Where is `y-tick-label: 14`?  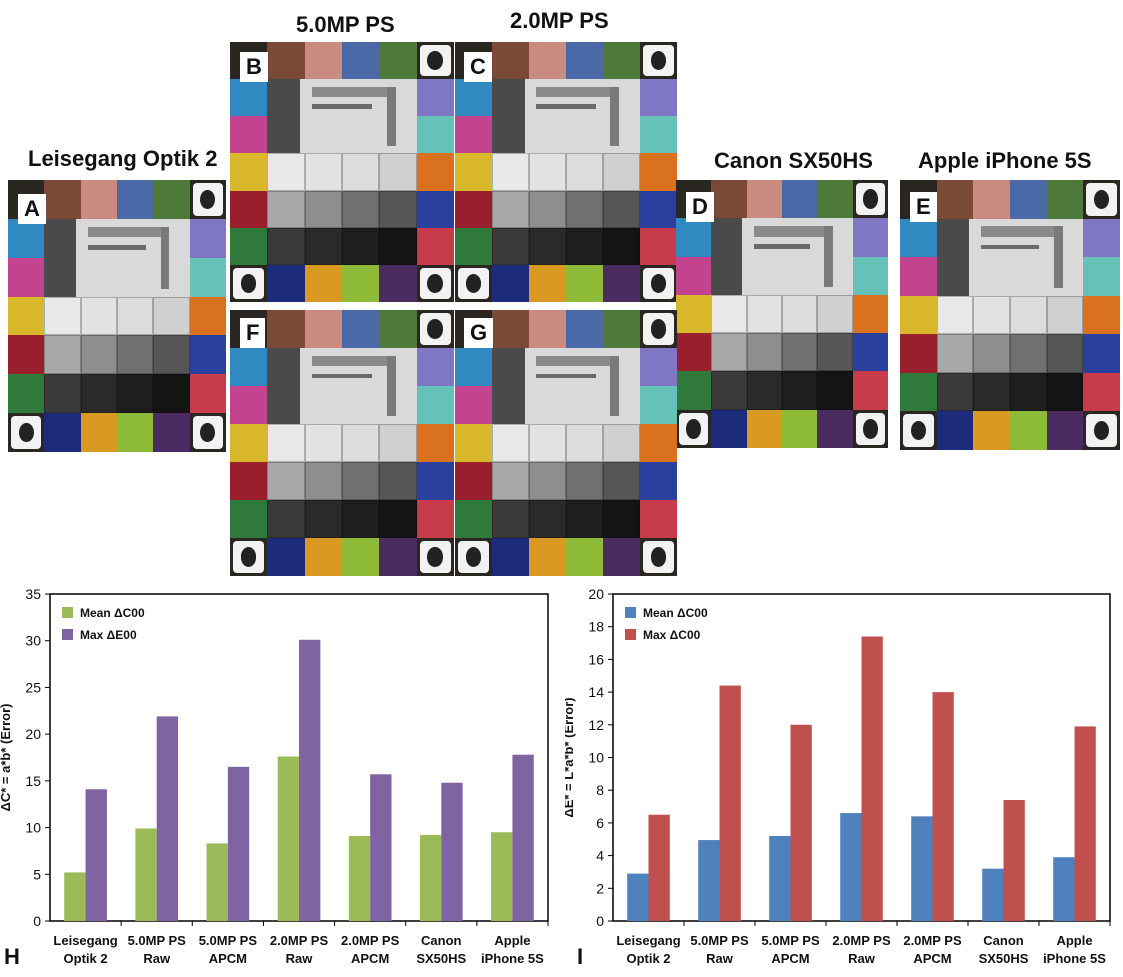
y-tick-label: 14 is located at coordinates (596, 692).